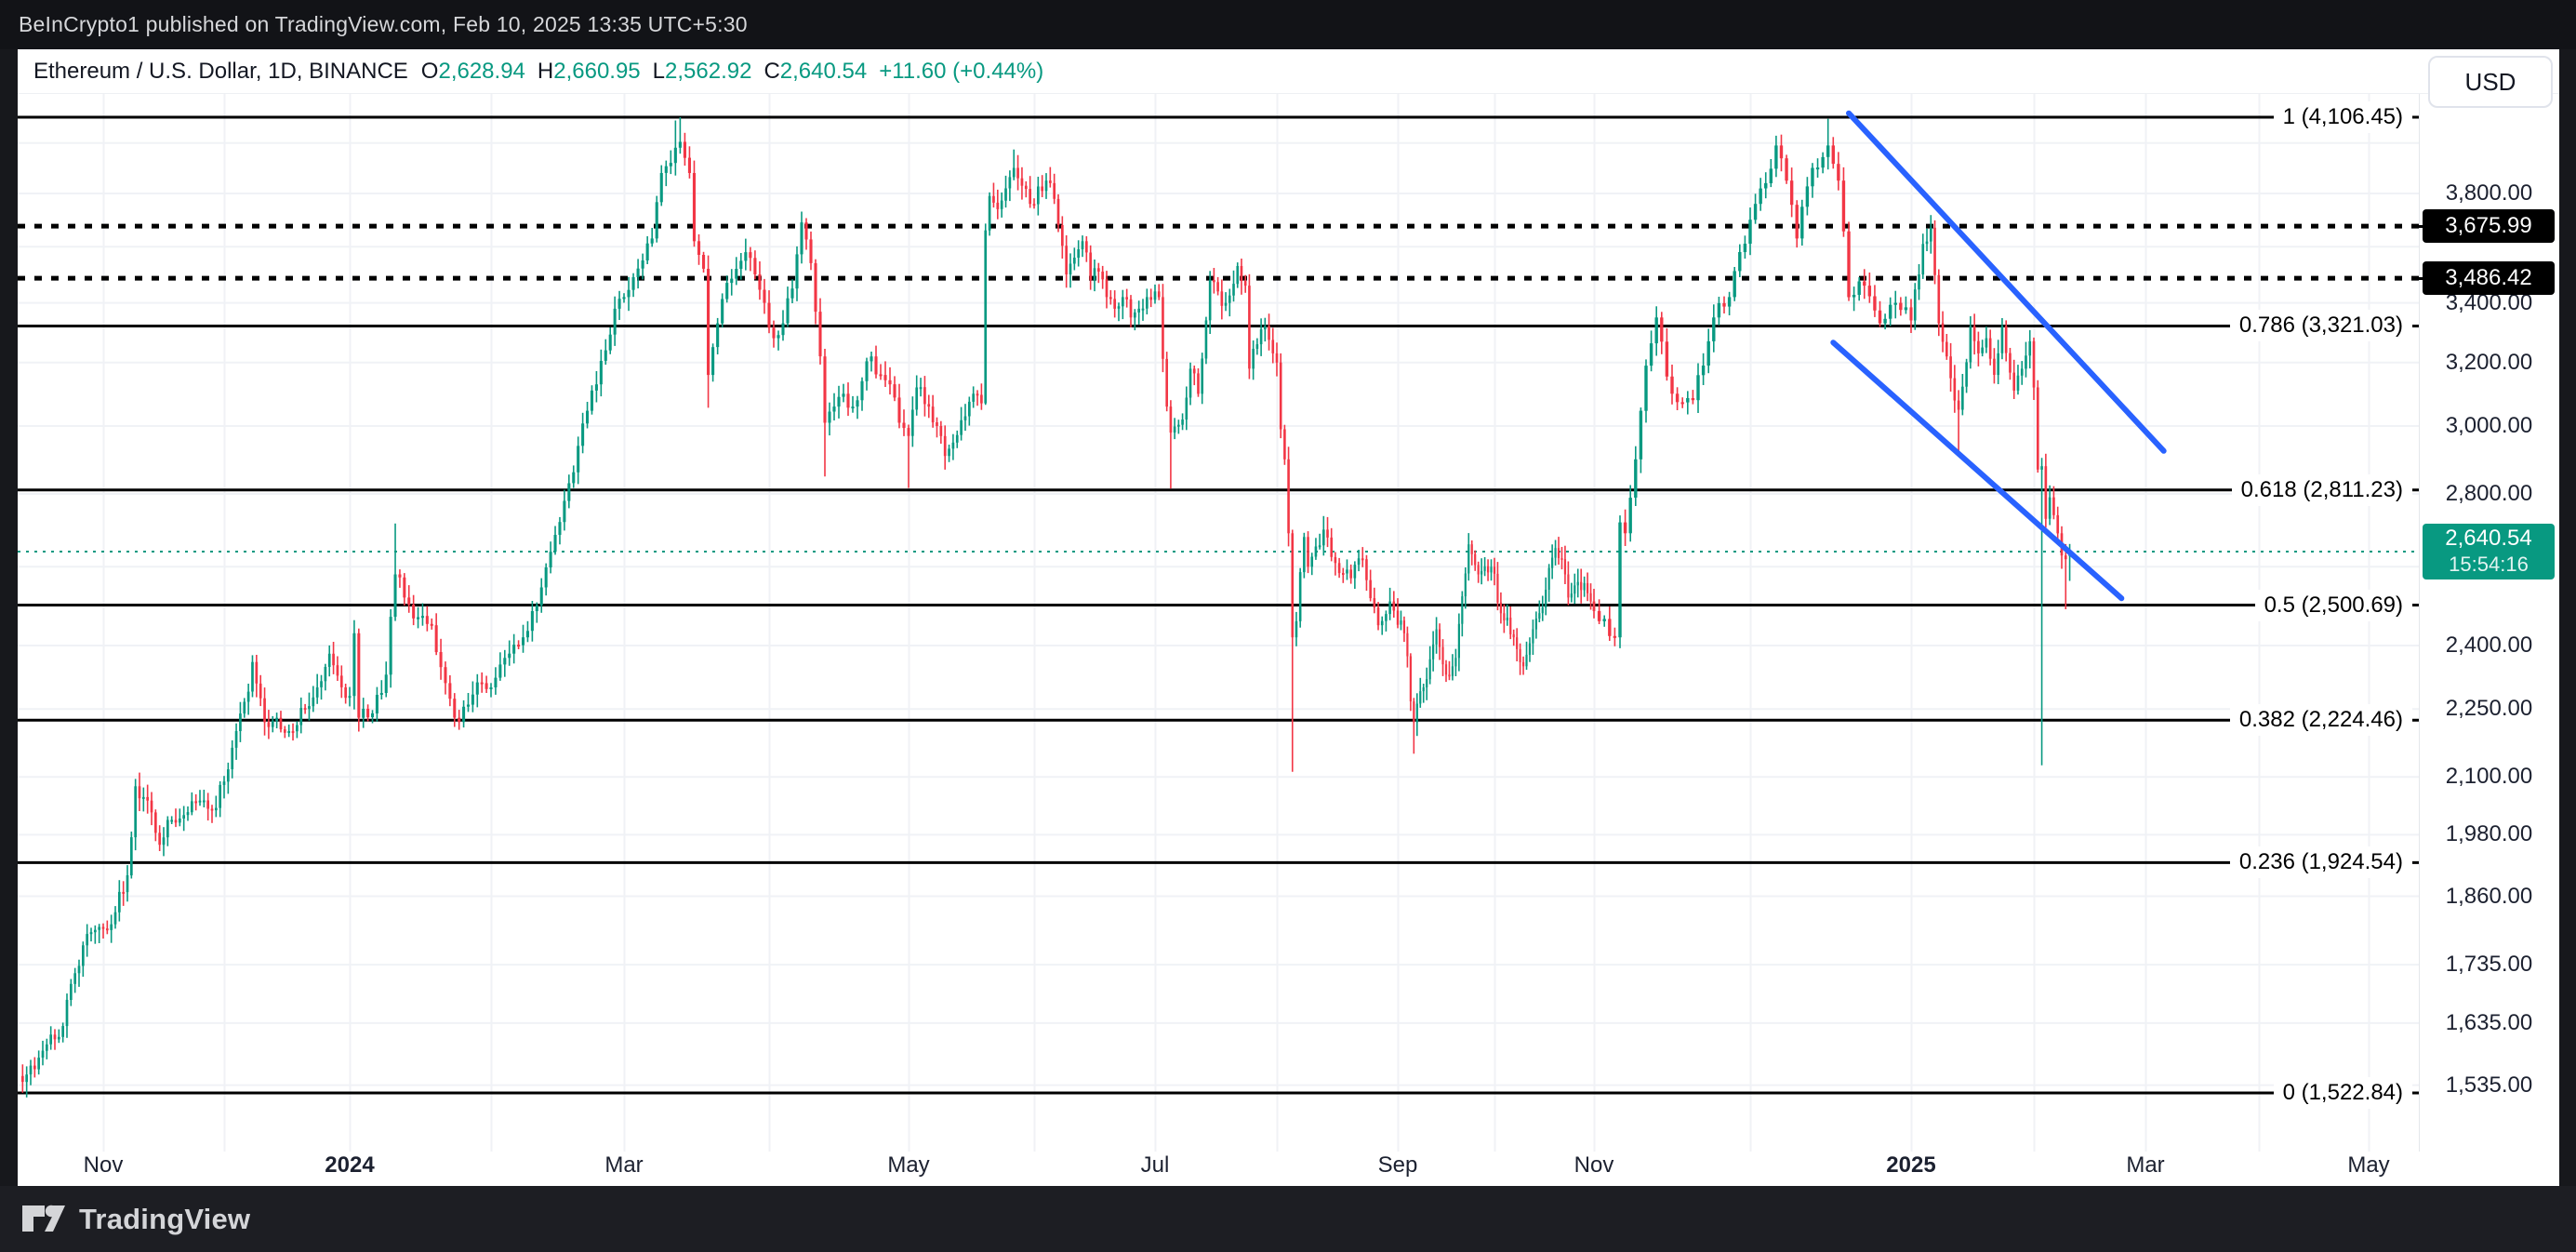 This screenshot has width=2576, height=1252. What do you see at coordinates (2489, 551) in the screenshot?
I see `current-price-badge: 2,640.54 15:54:16` at bounding box center [2489, 551].